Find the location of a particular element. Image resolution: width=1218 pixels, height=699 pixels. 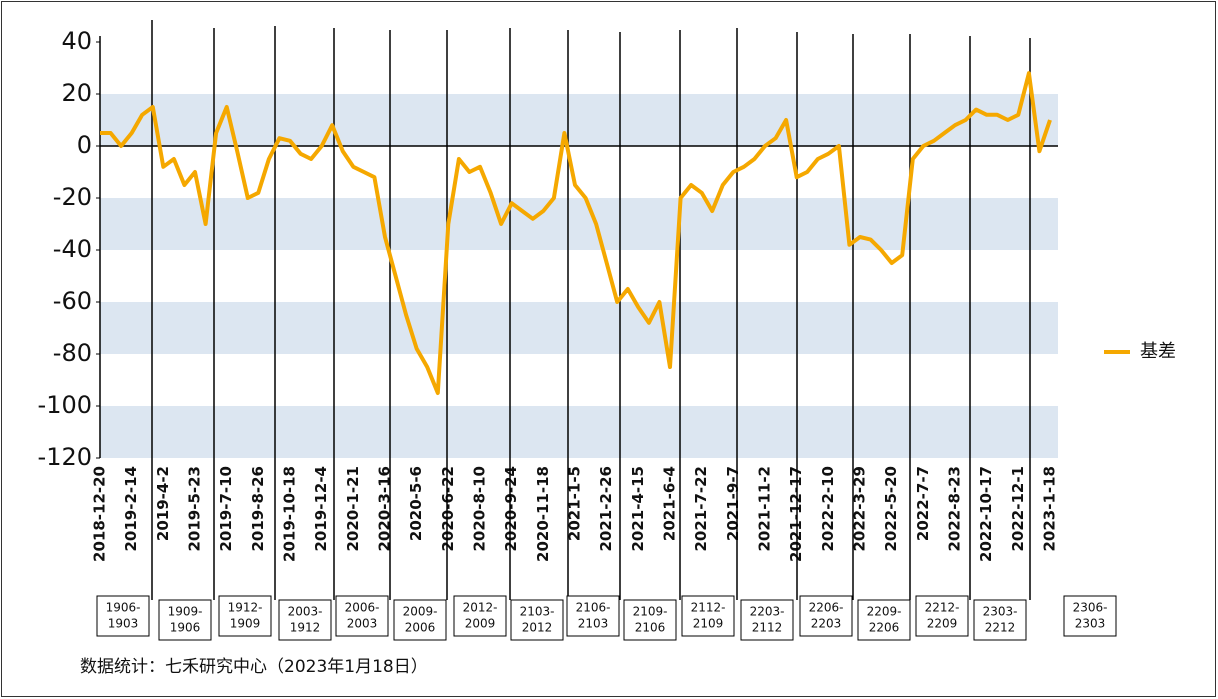

x-tick-label: 2023-1-18 is located at coordinates (1050, 509).